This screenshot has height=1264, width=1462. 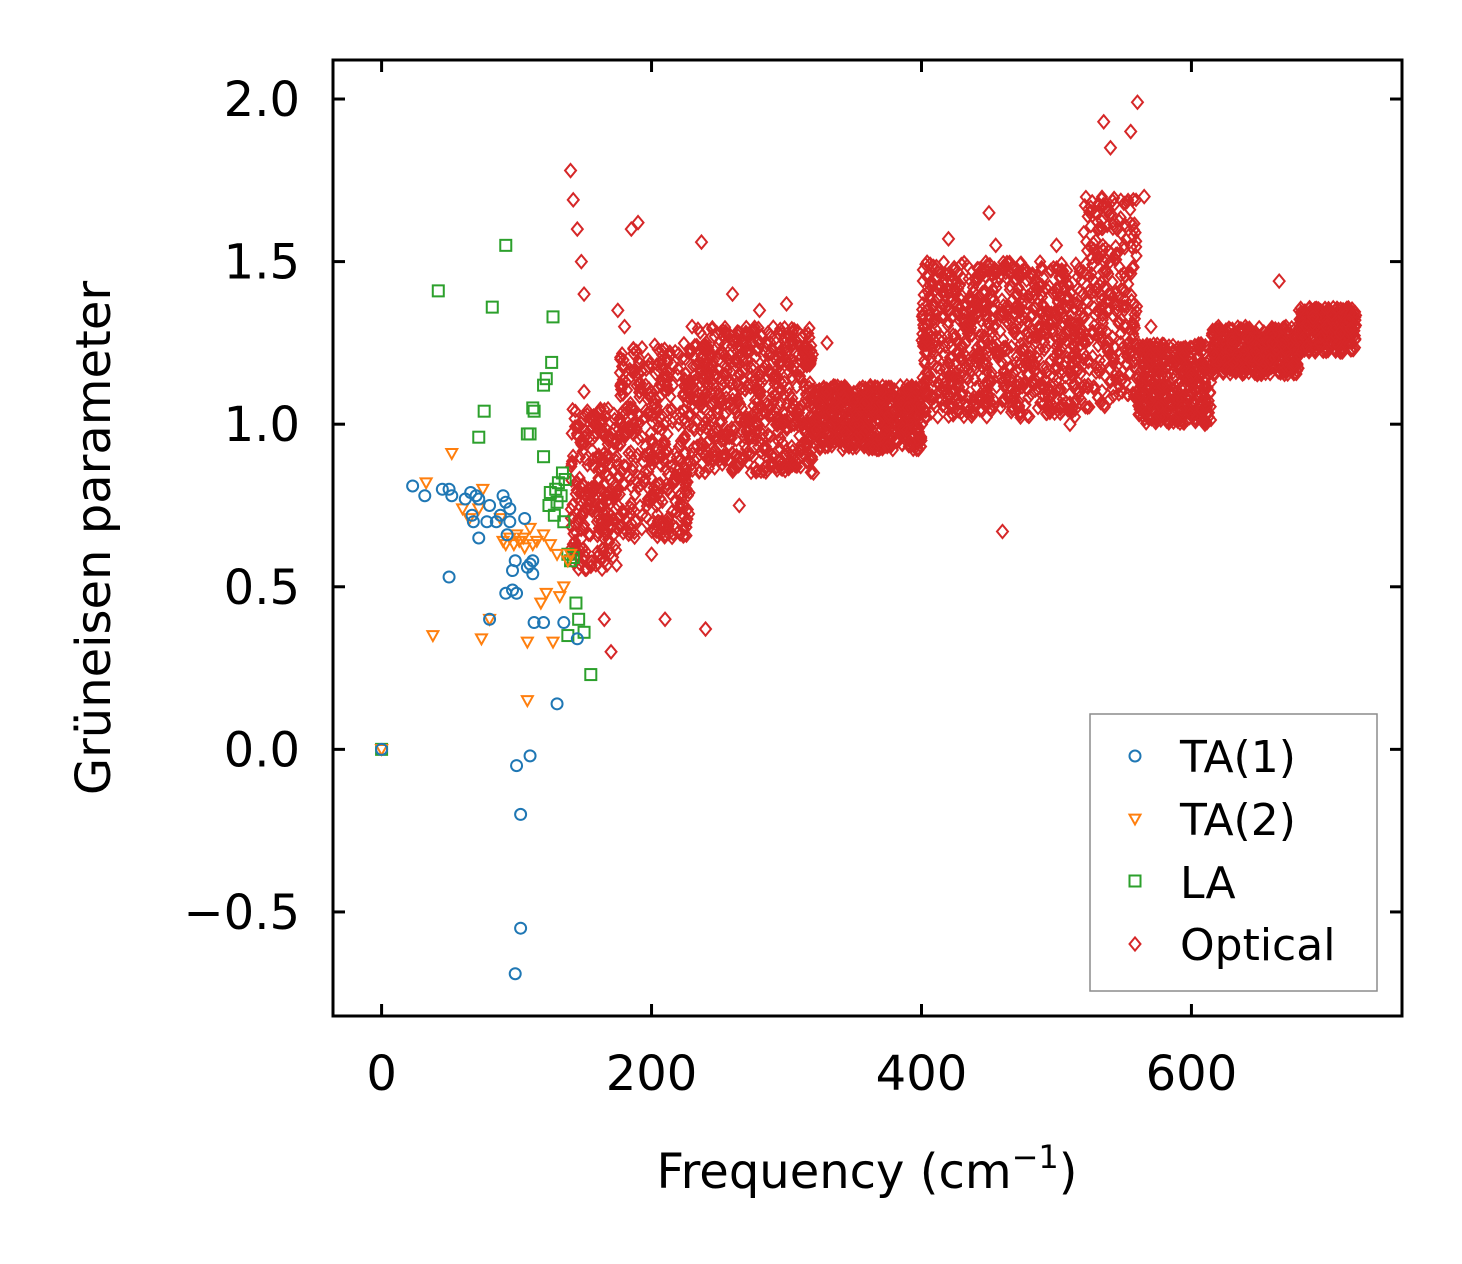 What do you see at coordinates (381, 1074) in the screenshot?
I see `x-tick-label: 0` at bounding box center [381, 1074].